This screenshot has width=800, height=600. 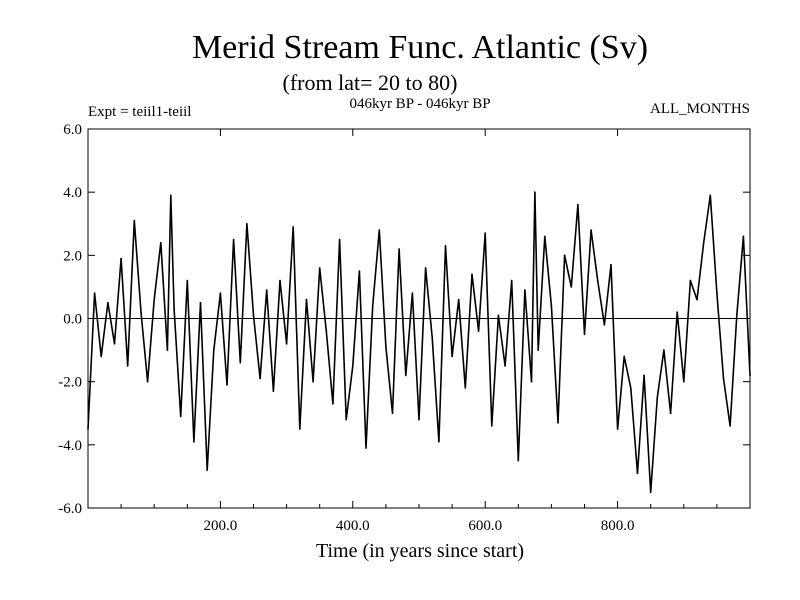 What do you see at coordinates (139, 112) in the screenshot?
I see `experiment-label: Expt = teiil1-teiil` at bounding box center [139, 112].